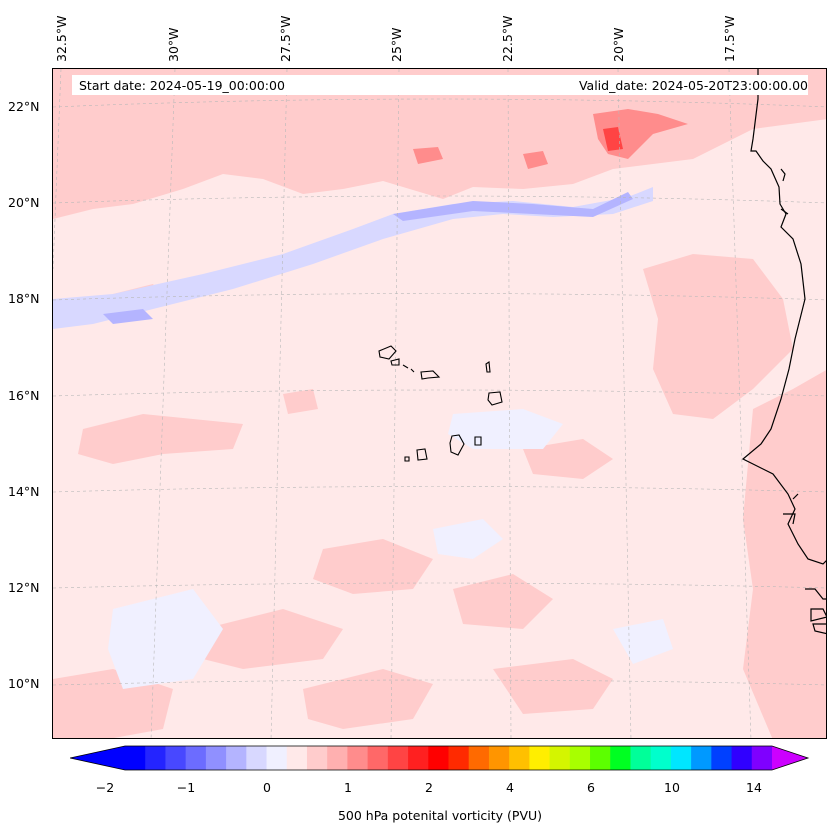 This screenshot has width=837, height=836. Describe the element at coordinates (267, 787) in the screenshot. I see `colorbar-tick-label: 0` at that location.